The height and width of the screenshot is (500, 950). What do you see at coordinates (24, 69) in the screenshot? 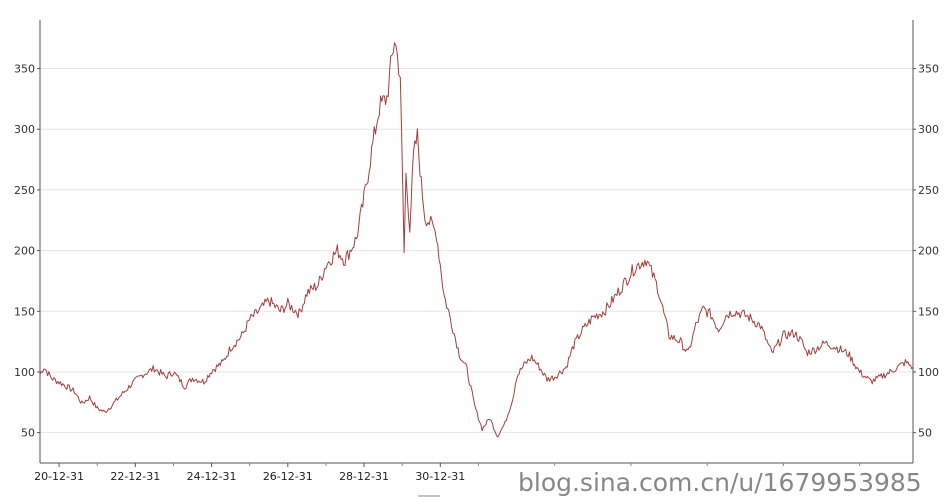
I see `y-tick-label: 350` at bounding box center [24, 69].